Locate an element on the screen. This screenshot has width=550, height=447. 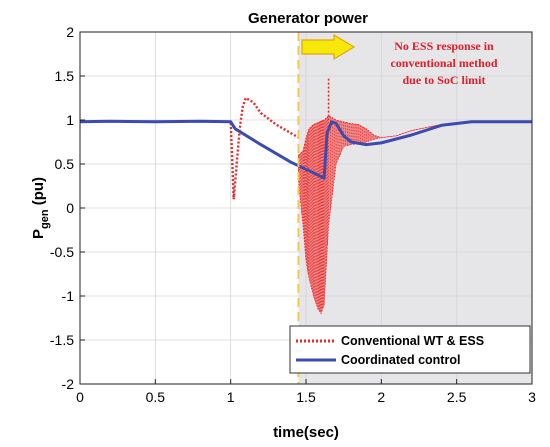
y-tick-label: 0.5 is located at coordinates (65, 164).